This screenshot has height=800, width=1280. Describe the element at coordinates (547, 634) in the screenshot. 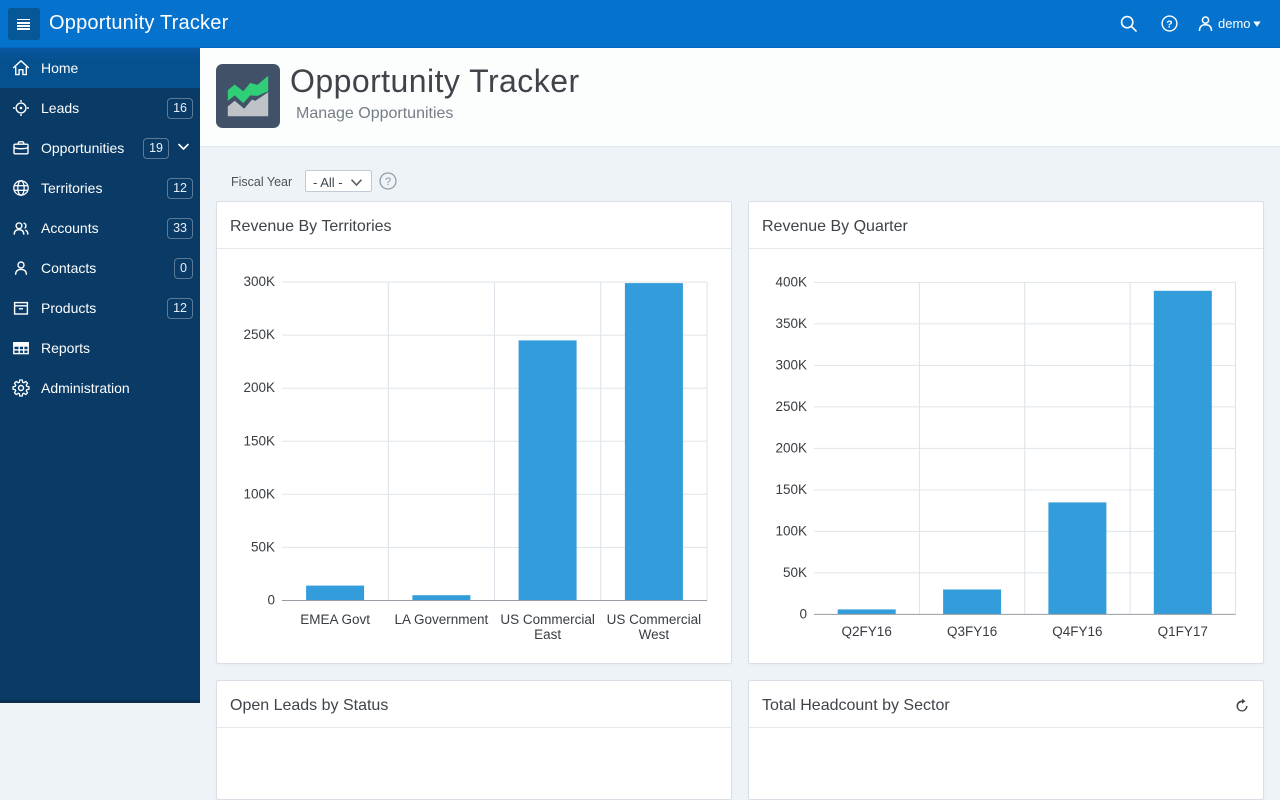

I see `svg-text: East` at that location.